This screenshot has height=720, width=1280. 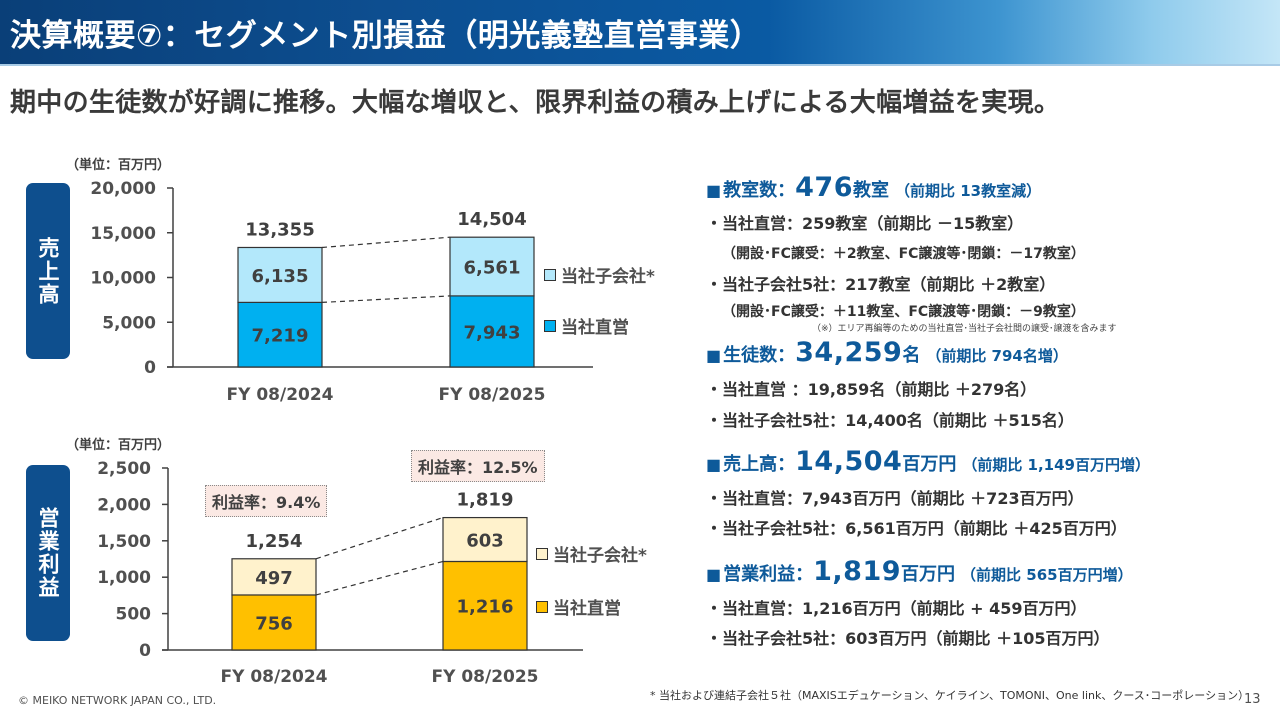 I want to click on y-tick-label: 2,500, so click(x=124, y=469).